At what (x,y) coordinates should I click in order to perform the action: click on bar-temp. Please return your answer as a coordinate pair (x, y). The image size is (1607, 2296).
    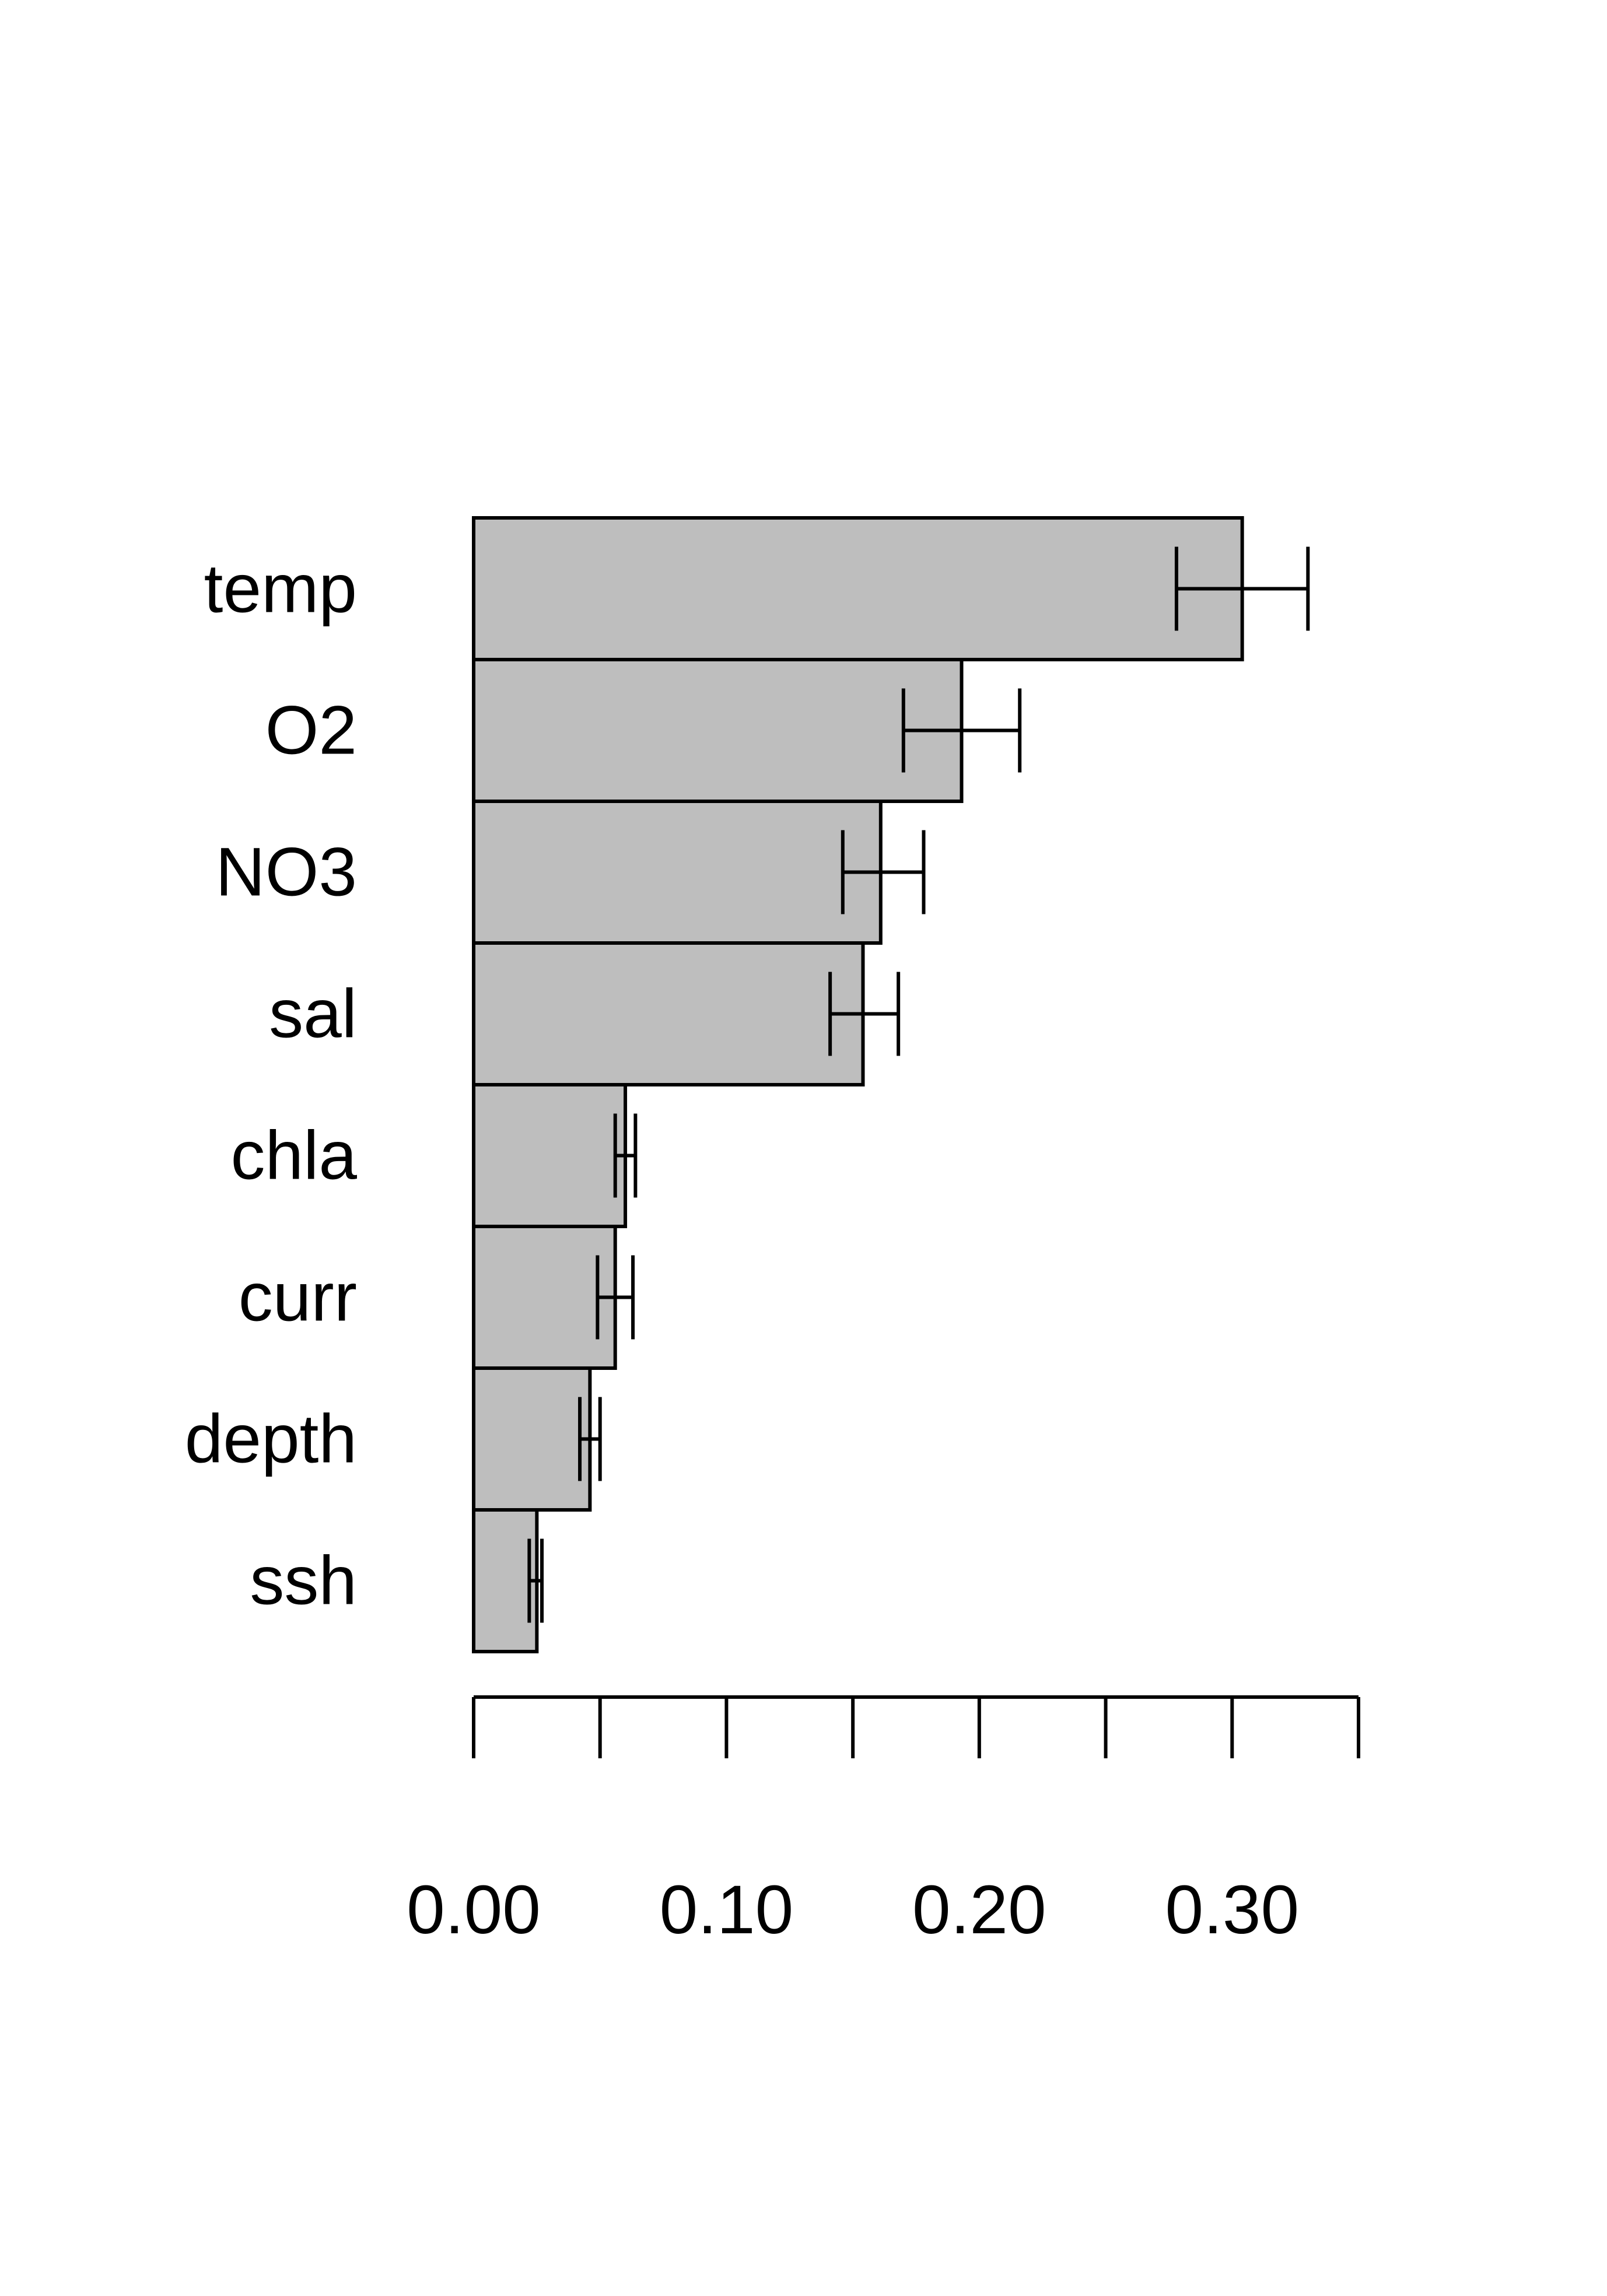
    Looking at the image, I should click on (858, 588).